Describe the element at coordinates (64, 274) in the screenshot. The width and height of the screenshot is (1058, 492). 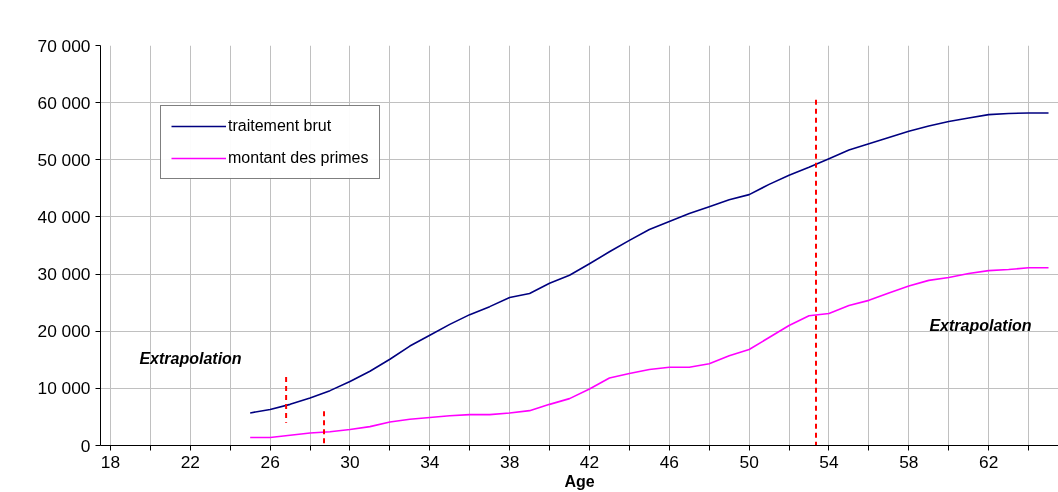
I see `y-tick-label: 30 000` at that location.